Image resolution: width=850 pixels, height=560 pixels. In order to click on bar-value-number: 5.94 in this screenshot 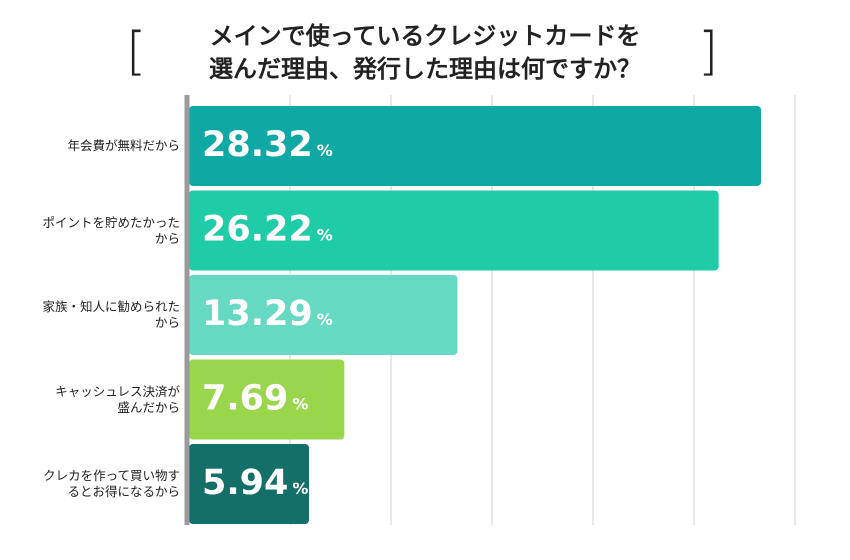, I will do `click(245, 483)`.